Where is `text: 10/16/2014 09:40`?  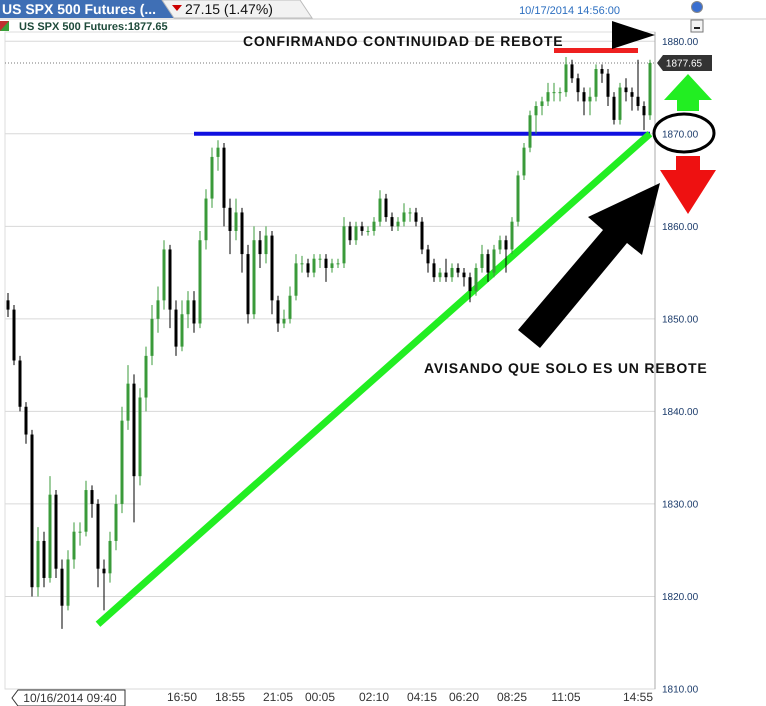
text: 10/16/2014 09:40 is located at coordinates (70, 698).